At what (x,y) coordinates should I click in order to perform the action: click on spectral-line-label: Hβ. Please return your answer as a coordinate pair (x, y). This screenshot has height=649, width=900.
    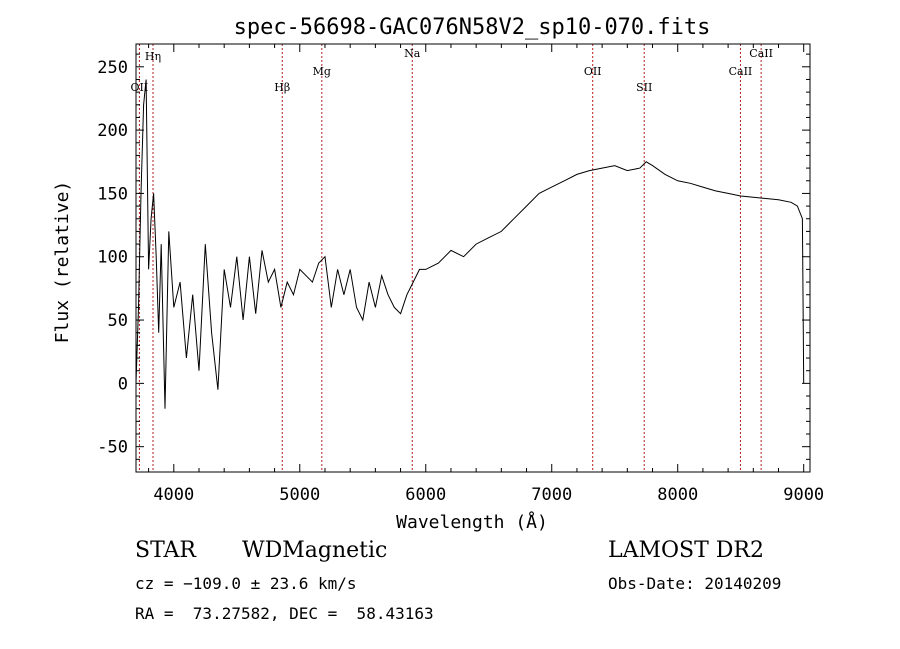
    Looking at the image, I should click on (282, 87).